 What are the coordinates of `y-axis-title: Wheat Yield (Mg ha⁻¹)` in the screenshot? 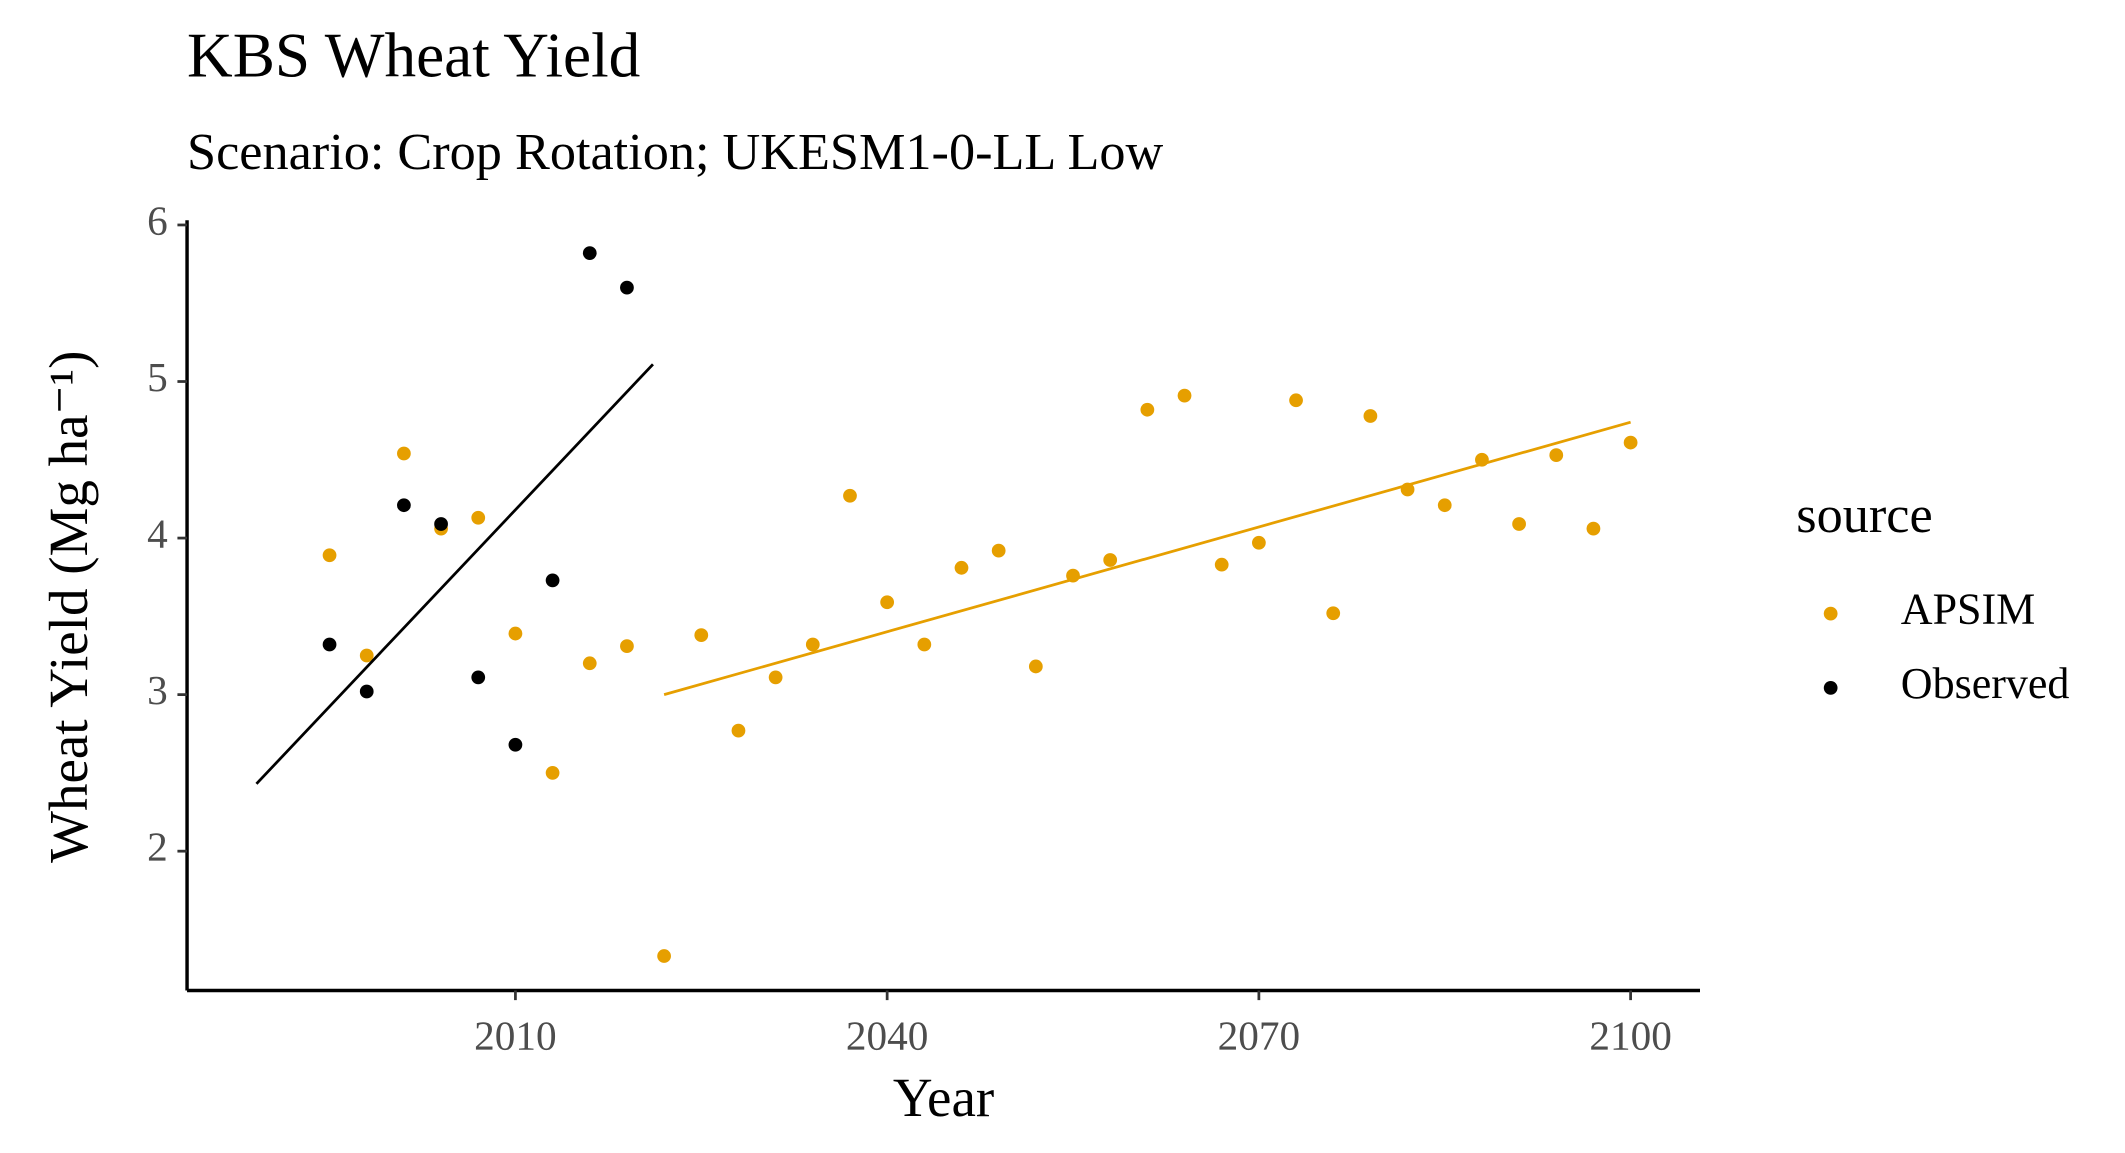 It's located at (68, 607).